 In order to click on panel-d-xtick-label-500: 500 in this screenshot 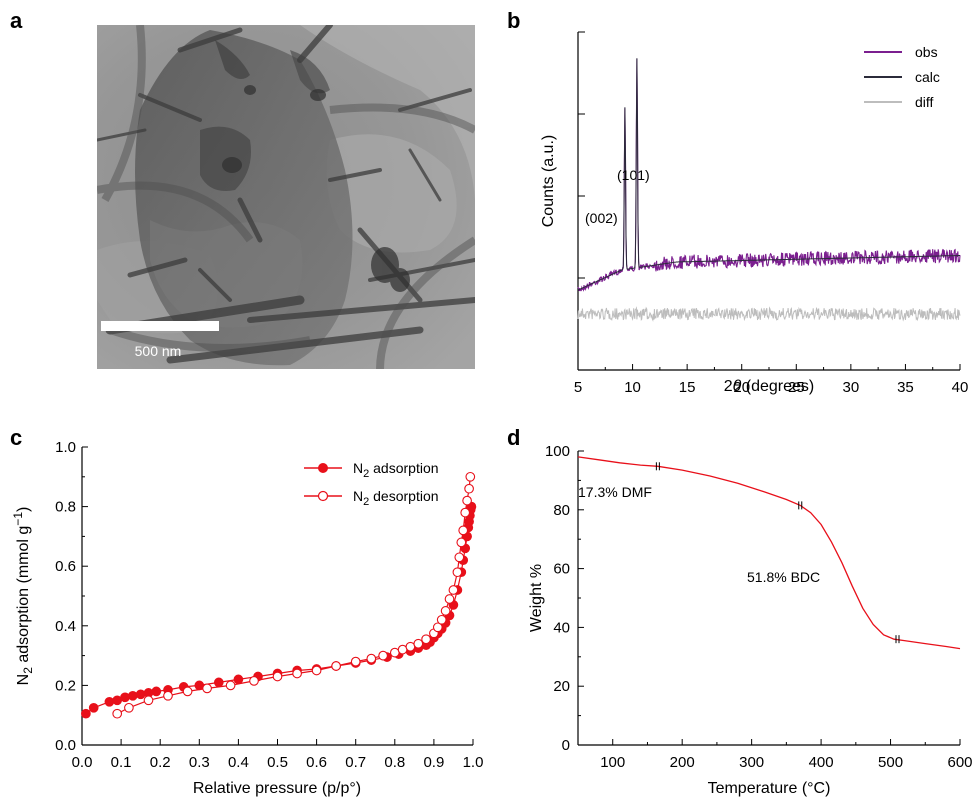, I will do `click(890, 762)`.